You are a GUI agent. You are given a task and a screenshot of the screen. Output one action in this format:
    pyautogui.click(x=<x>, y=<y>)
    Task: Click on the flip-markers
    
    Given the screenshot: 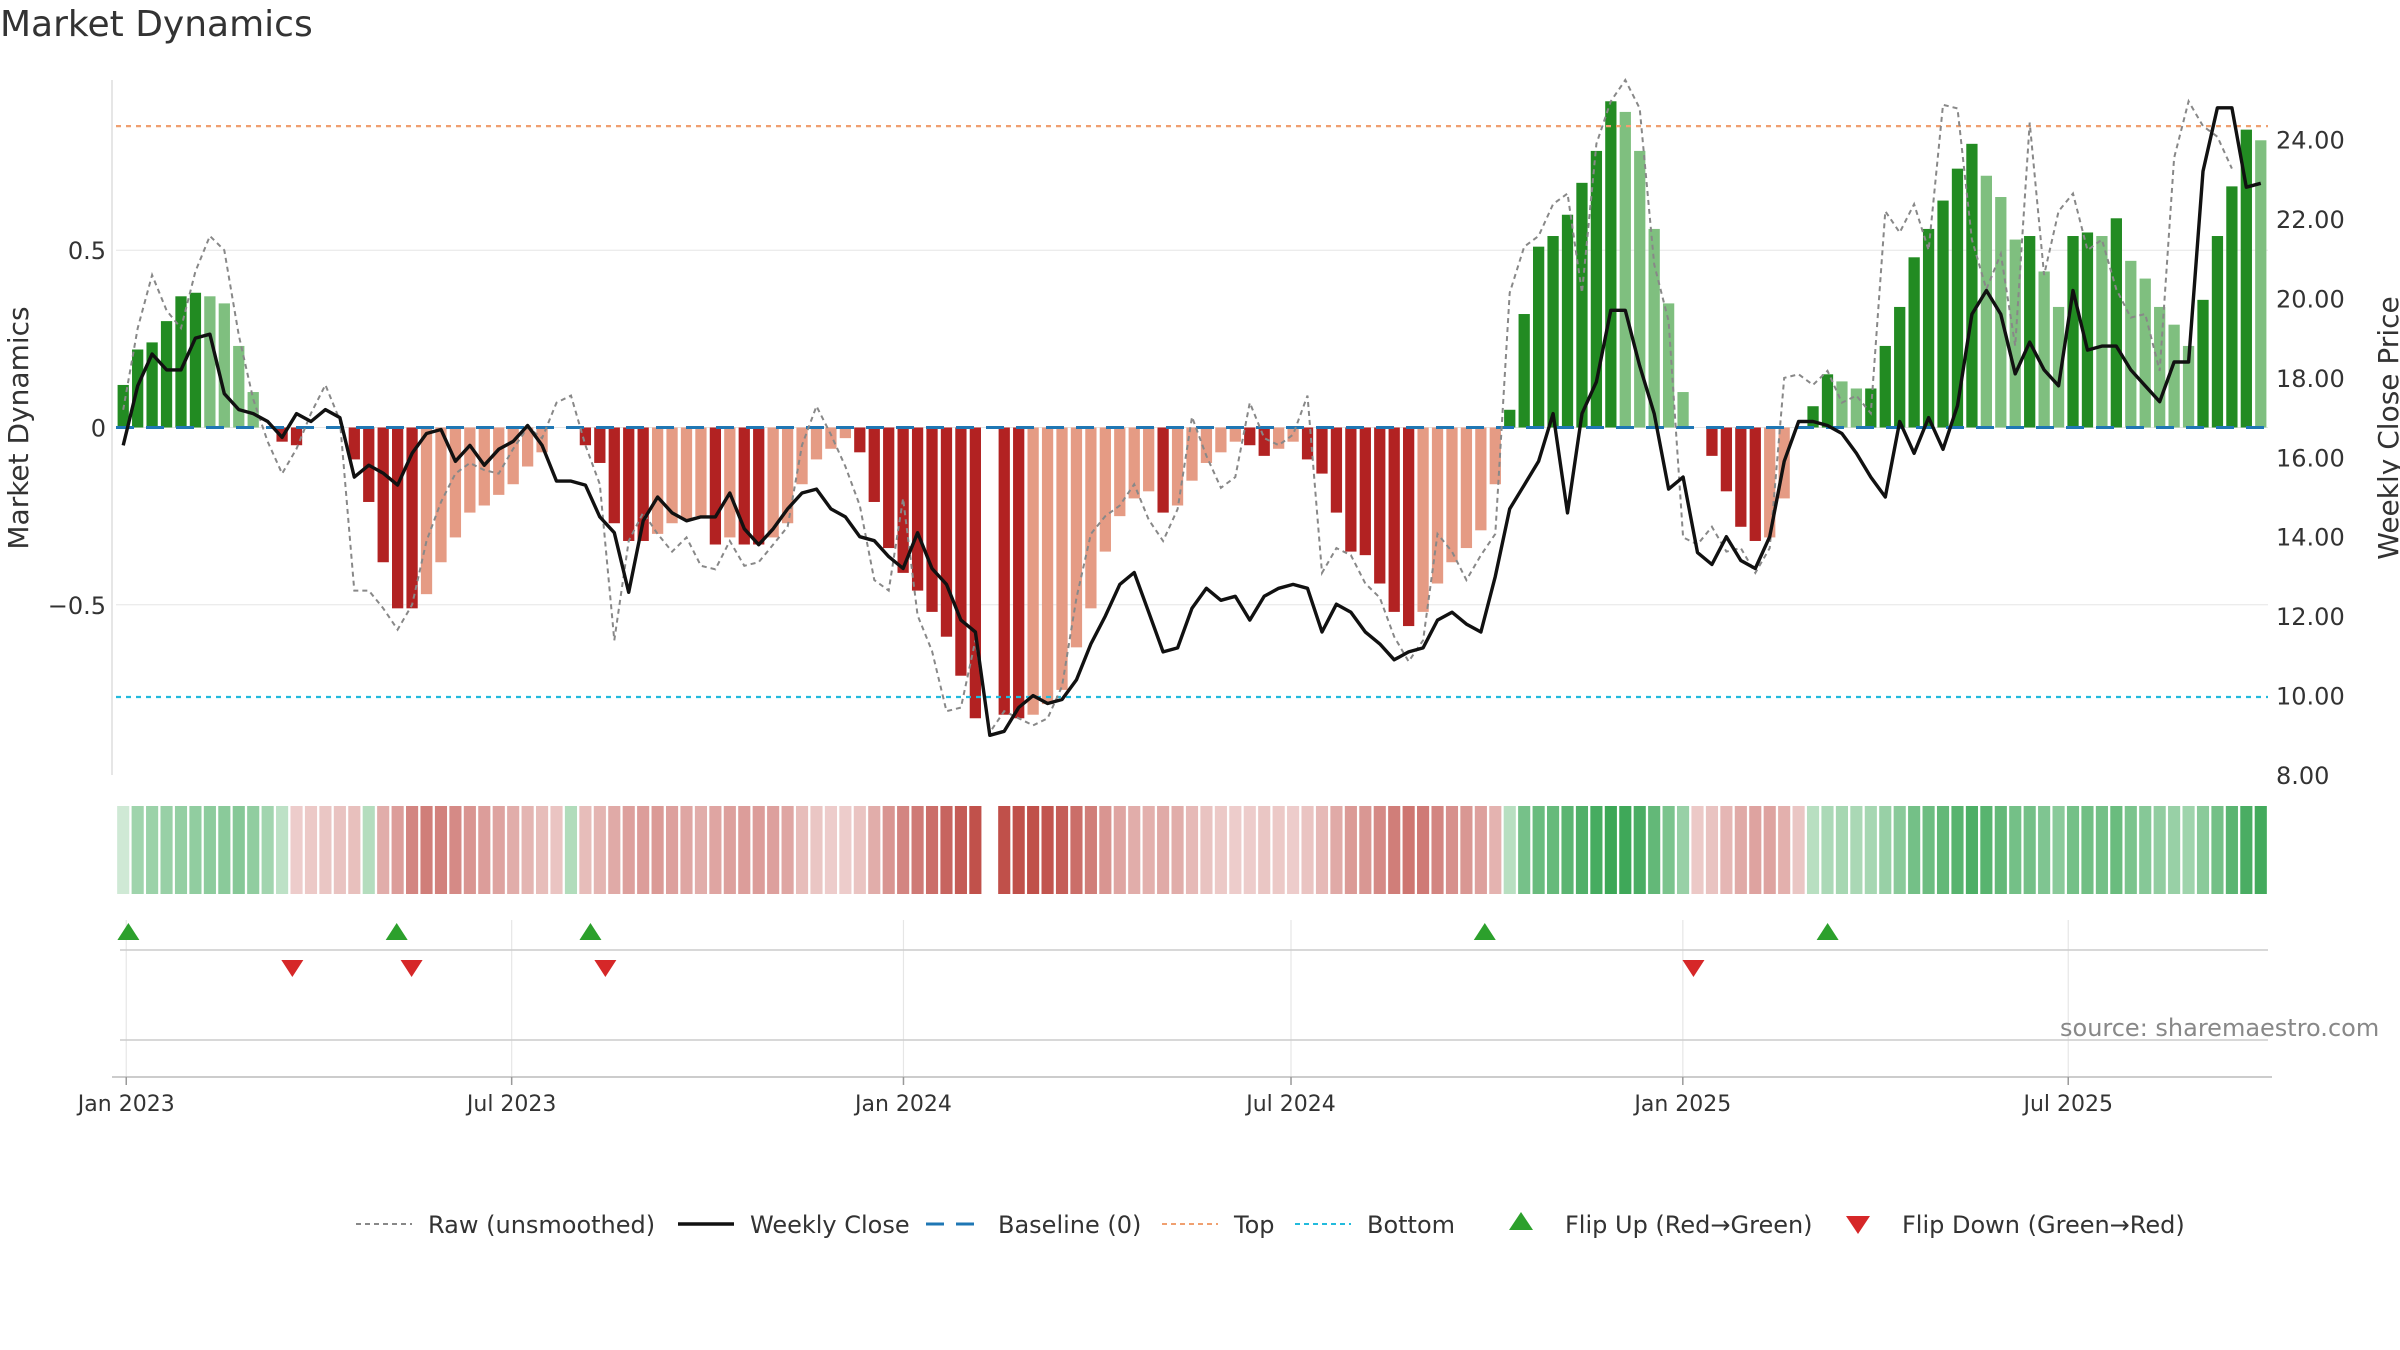 What is the action you would take?
    pyautogui.click(x=978, y=950)
    